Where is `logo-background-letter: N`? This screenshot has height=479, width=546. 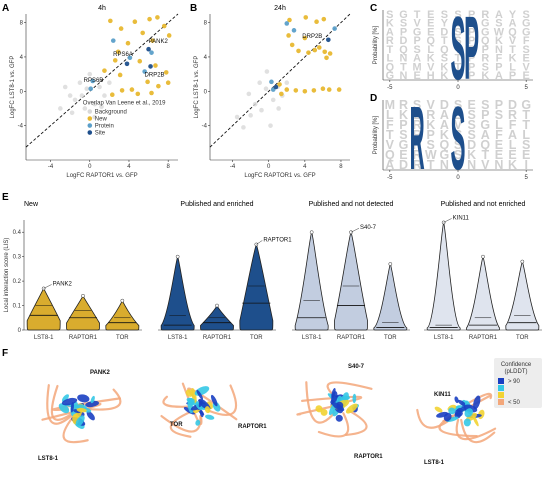
logo-background-letter: N is located at coordinates (444, 165).